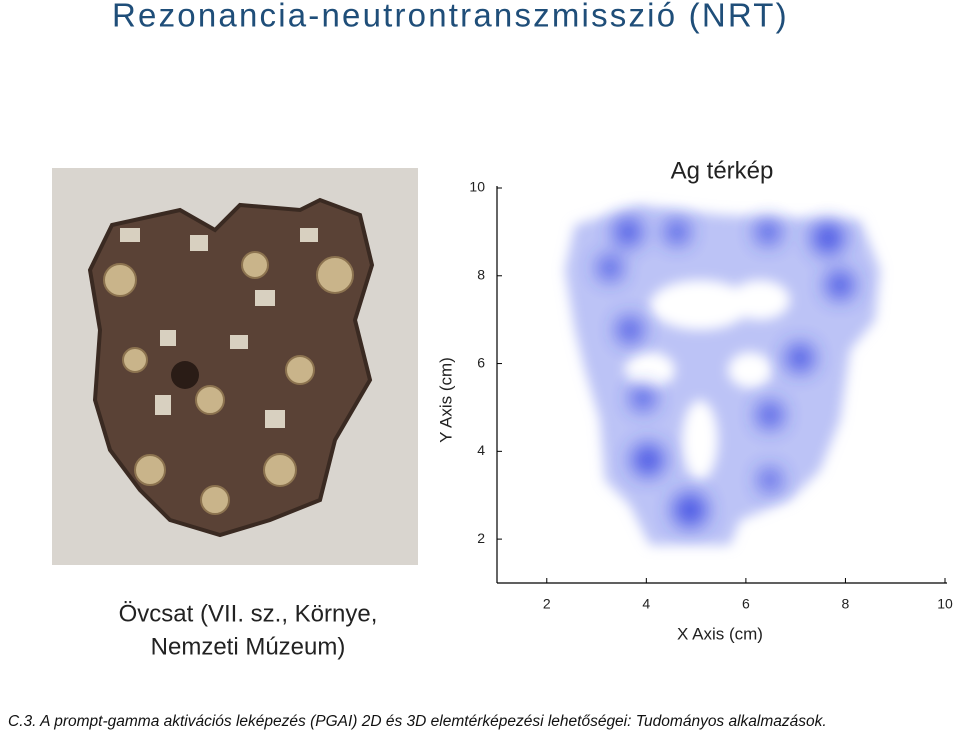  Describe the element at coordinates (720, 633) in the screenshot. I see `x-axis-label: X Axis (cm)` at that location.